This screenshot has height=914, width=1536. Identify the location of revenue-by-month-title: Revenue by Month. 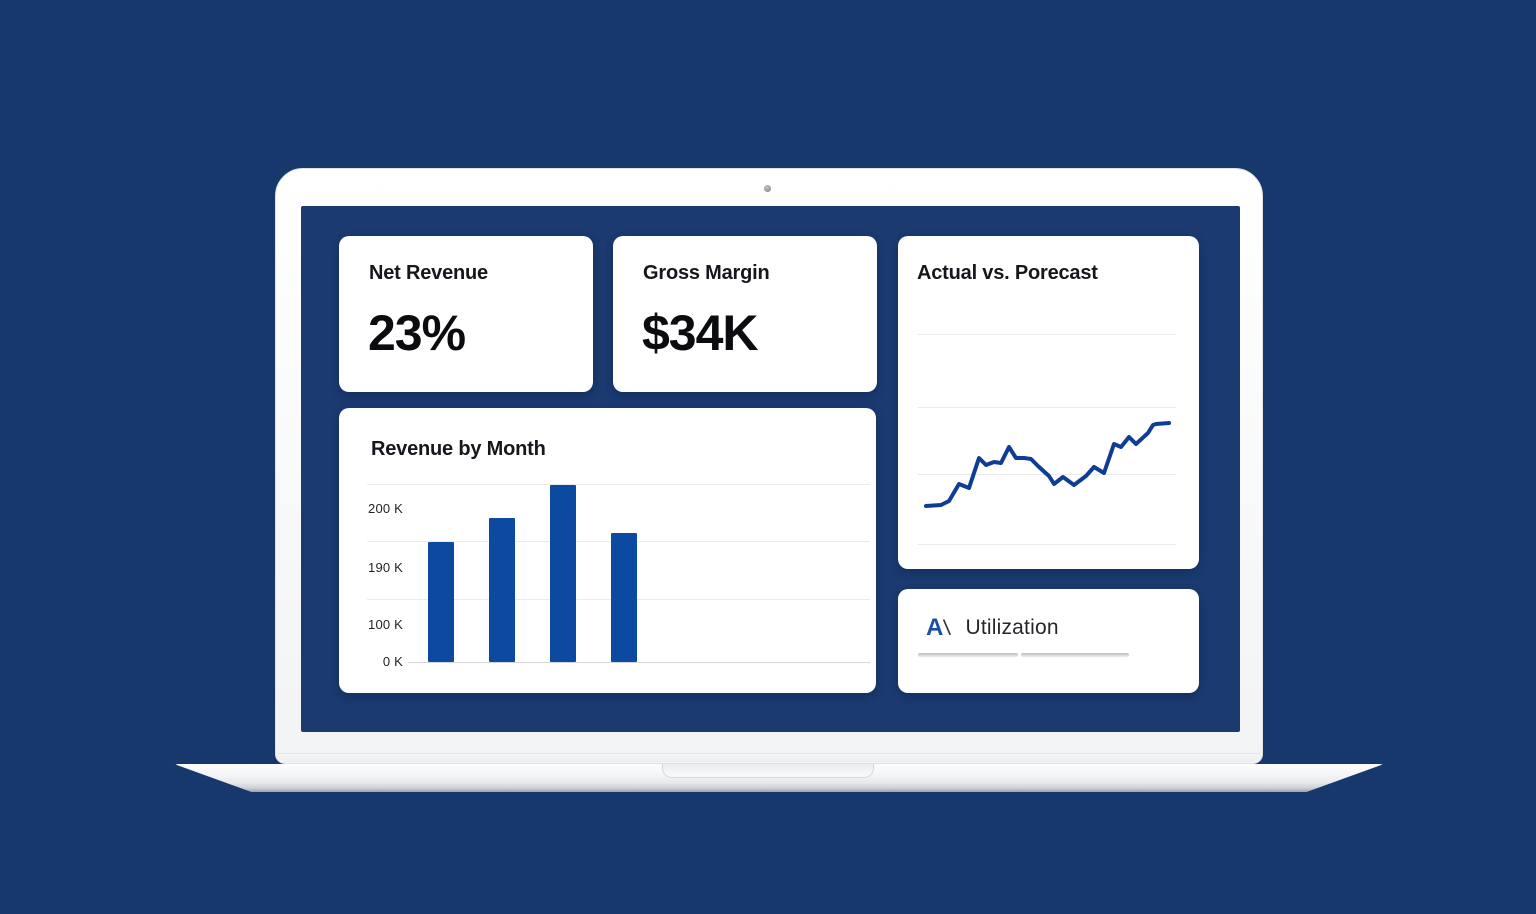
(458, 449).